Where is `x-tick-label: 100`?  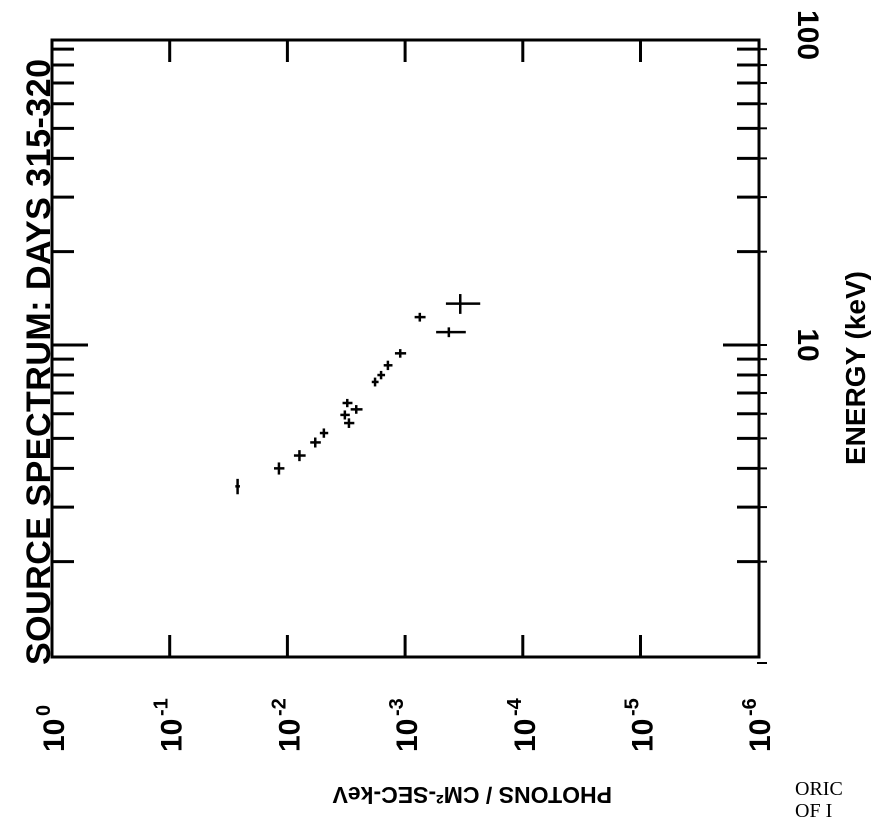
x-tick-label: 100 is located at coordinates (52, 728).